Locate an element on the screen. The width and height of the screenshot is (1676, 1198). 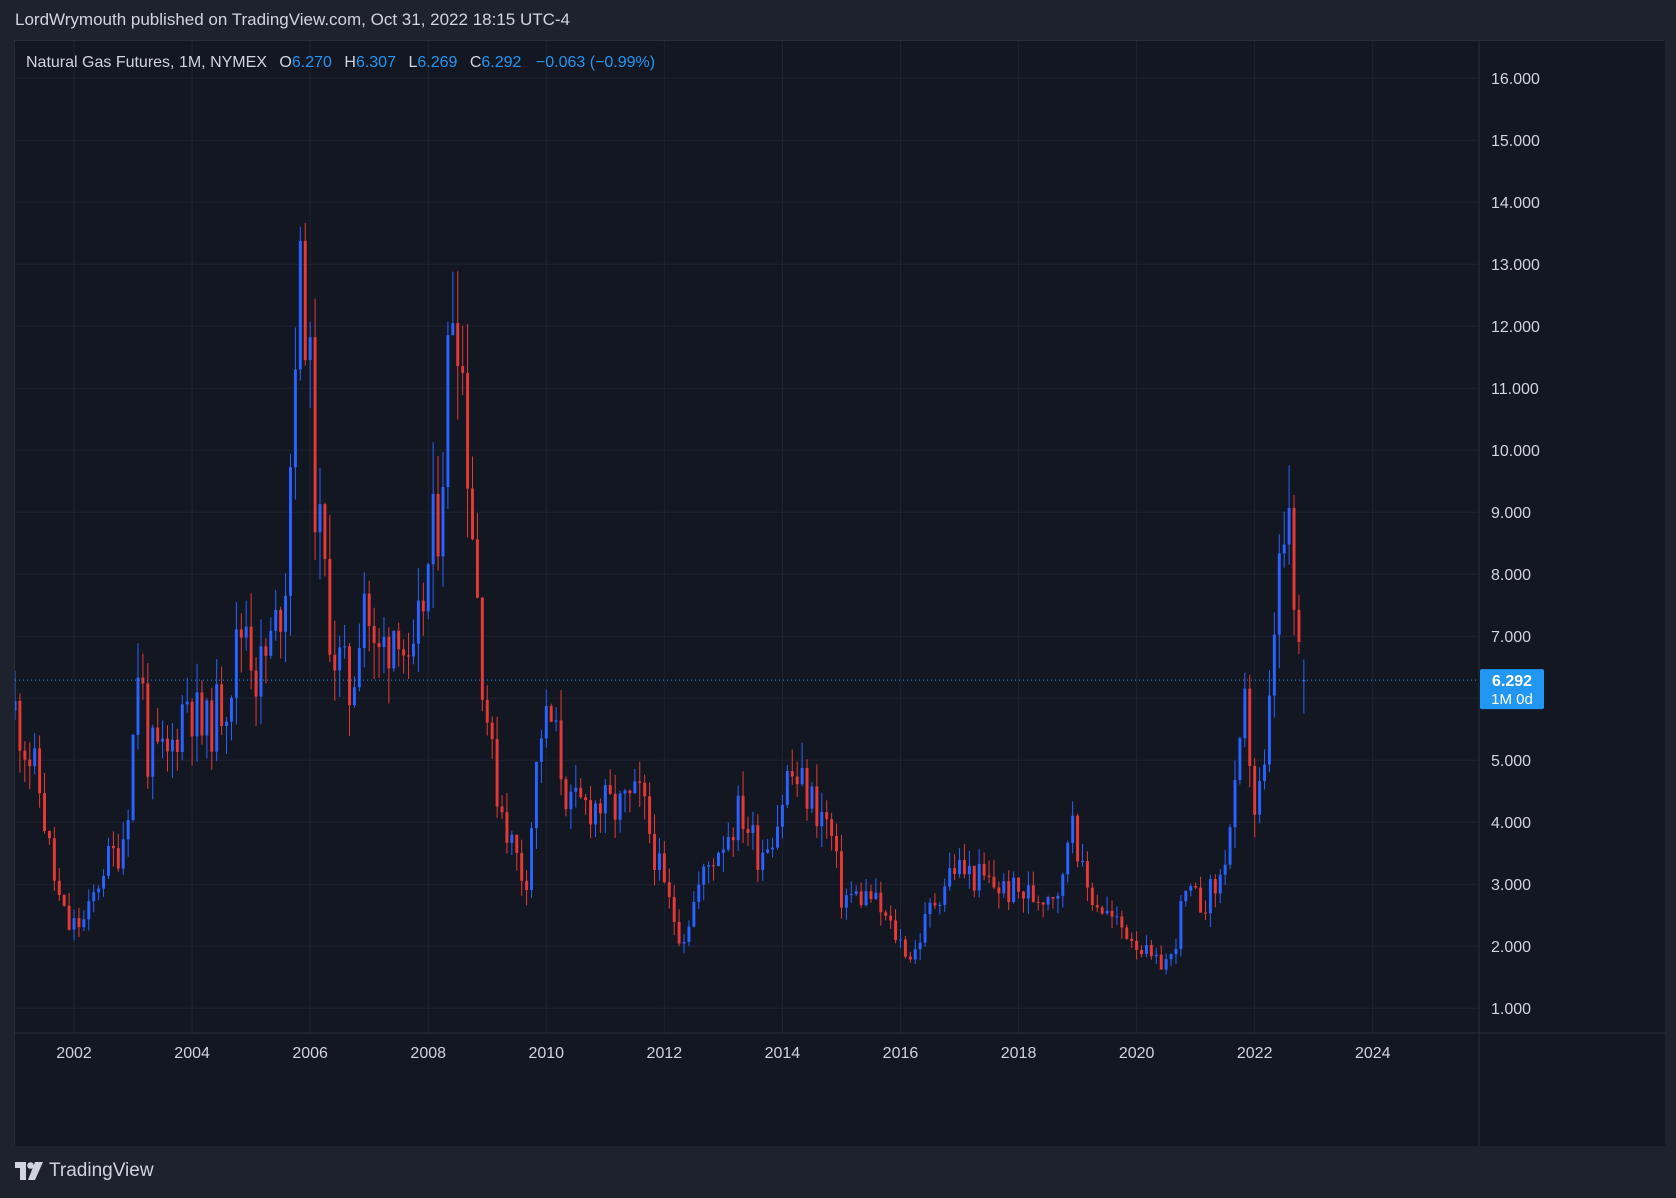
last-price-tag is located at coordinates (1512, 689).